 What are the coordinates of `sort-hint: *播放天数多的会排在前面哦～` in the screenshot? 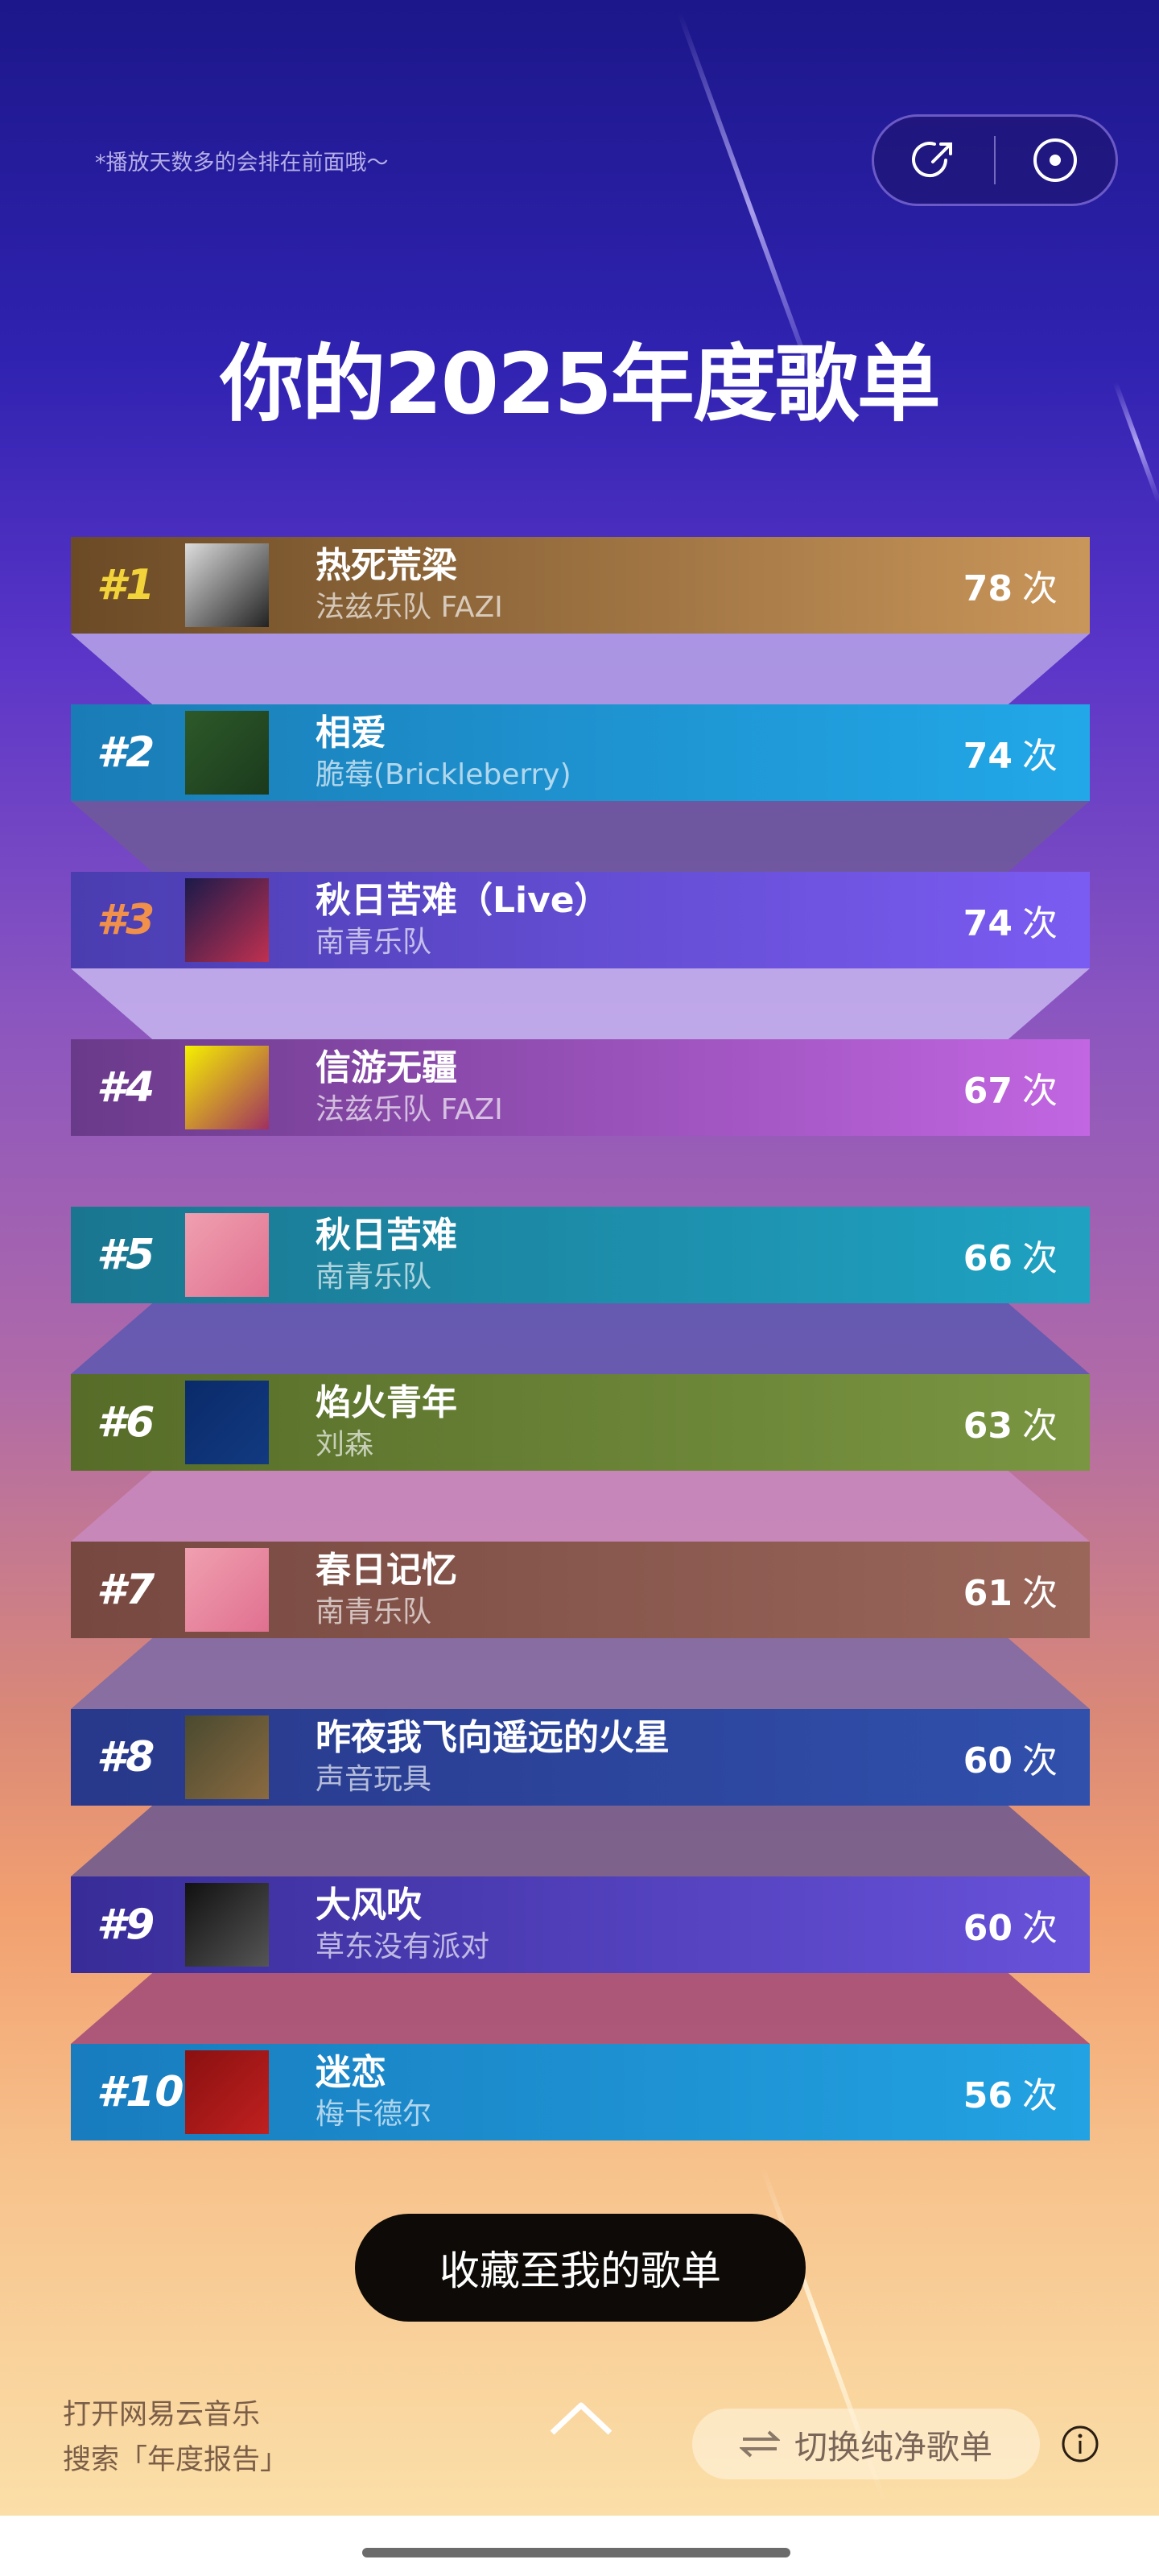 It's located at (242, 163).